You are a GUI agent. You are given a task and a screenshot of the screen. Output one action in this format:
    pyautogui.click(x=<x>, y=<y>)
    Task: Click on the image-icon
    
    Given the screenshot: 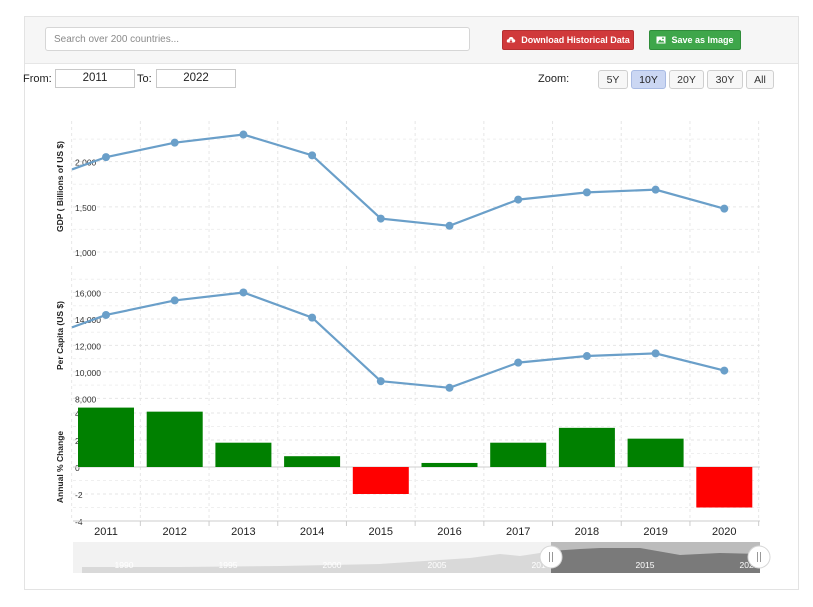 What is the action you would take?
    pyautogui.click(x=661, y=40)
    